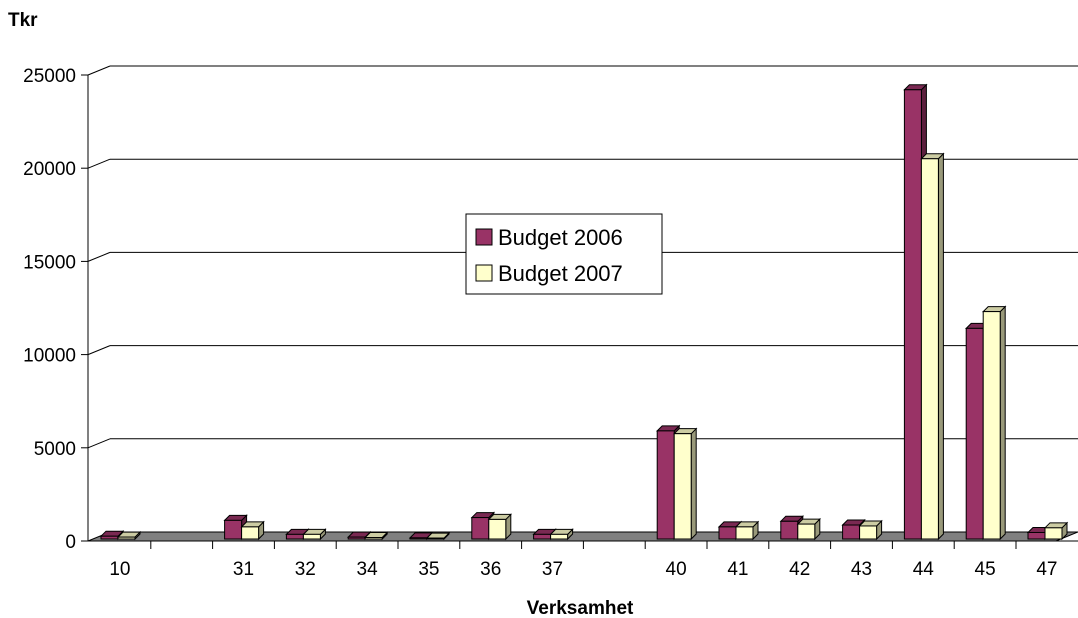 The width and height of the screenshot is (1078, 618). I want to click on x-tick-label: 45, so click(985, 569).